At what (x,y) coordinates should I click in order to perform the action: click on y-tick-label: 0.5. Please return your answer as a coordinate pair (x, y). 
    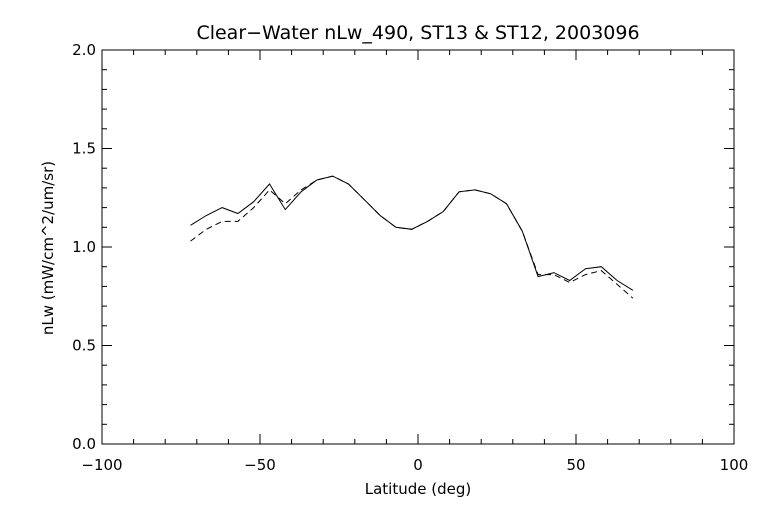
    Looking at the image, I should click on (84, 346).